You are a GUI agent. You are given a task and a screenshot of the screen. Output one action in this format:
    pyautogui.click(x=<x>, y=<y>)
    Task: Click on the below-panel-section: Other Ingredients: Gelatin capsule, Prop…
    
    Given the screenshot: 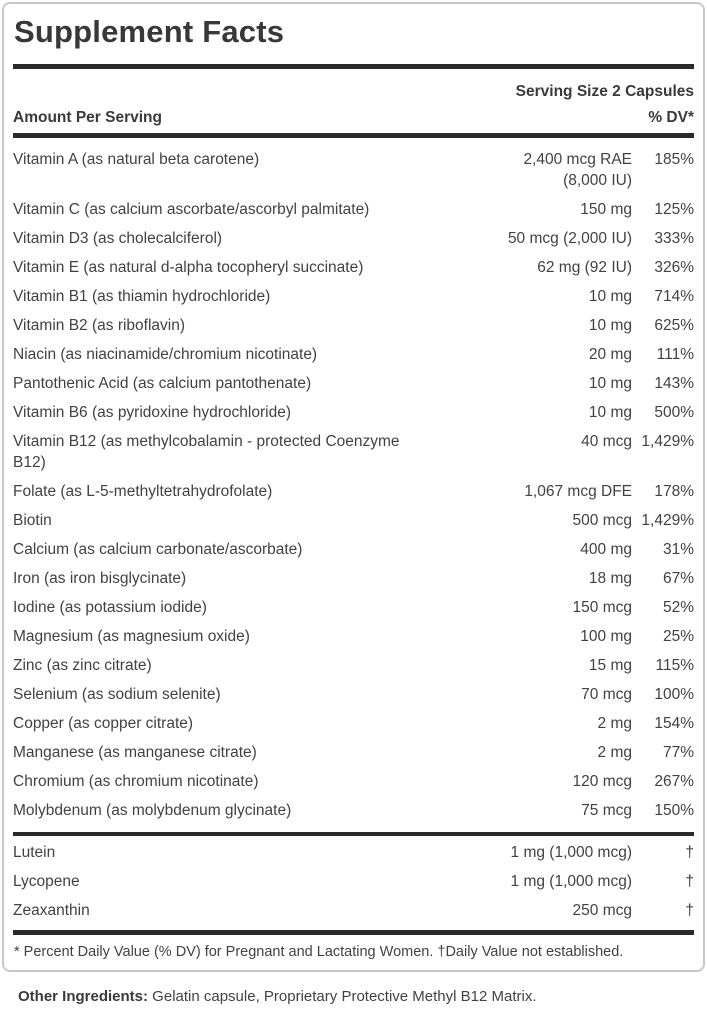 What is the action you would take?
    pyautogui.click(x=353, y=1005)
    